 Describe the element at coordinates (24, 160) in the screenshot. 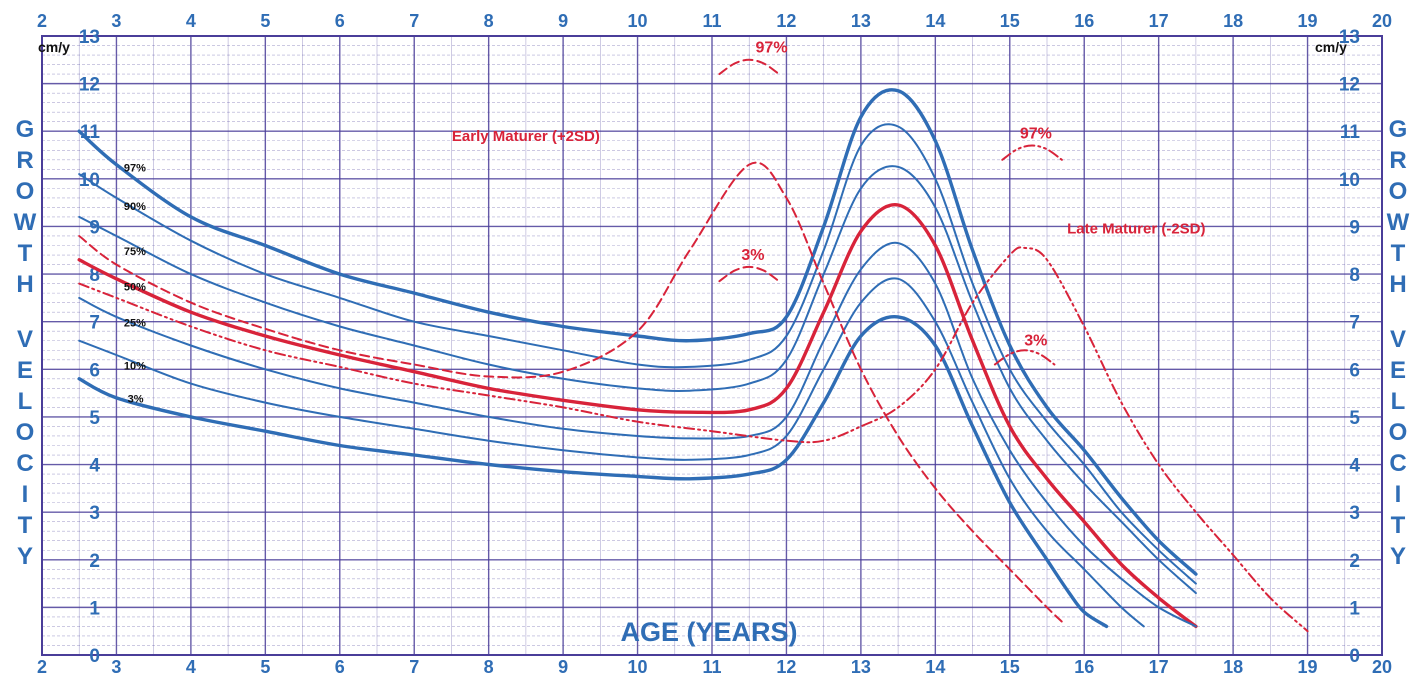

I see `ylabel-letter: R` at that location.